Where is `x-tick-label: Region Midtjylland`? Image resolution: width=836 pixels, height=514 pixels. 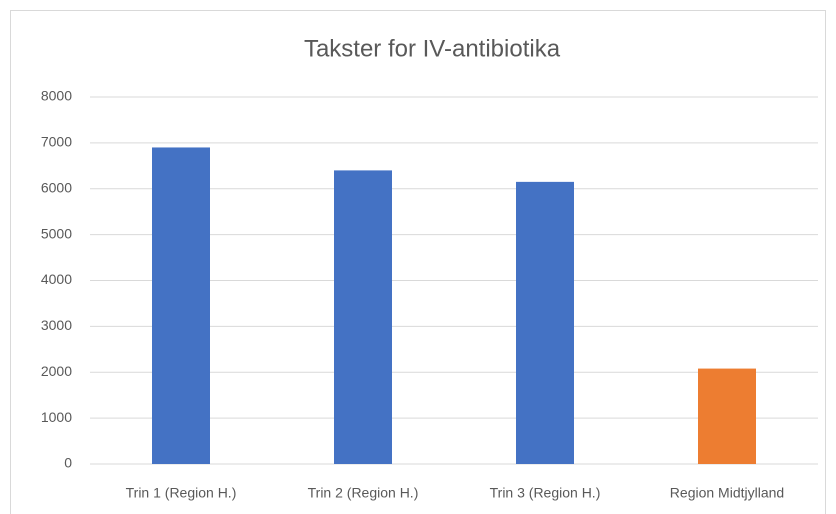
x-tick-label: Region Midtjylland is located at coordinates (727, 493).